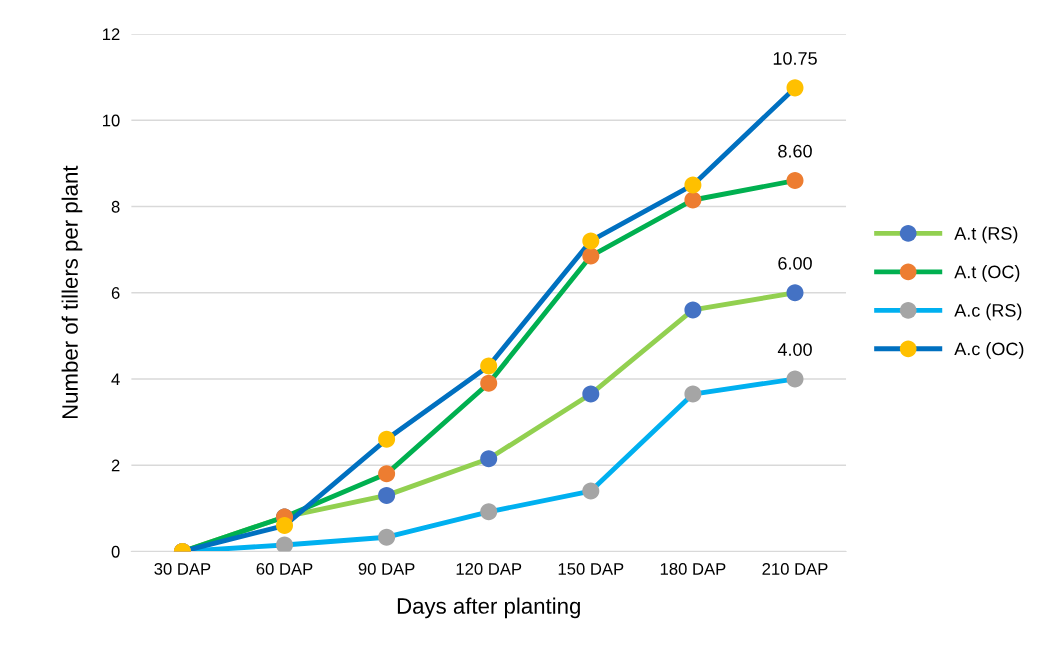  I want to click on y-tick-label: 4, so click(115, 379).